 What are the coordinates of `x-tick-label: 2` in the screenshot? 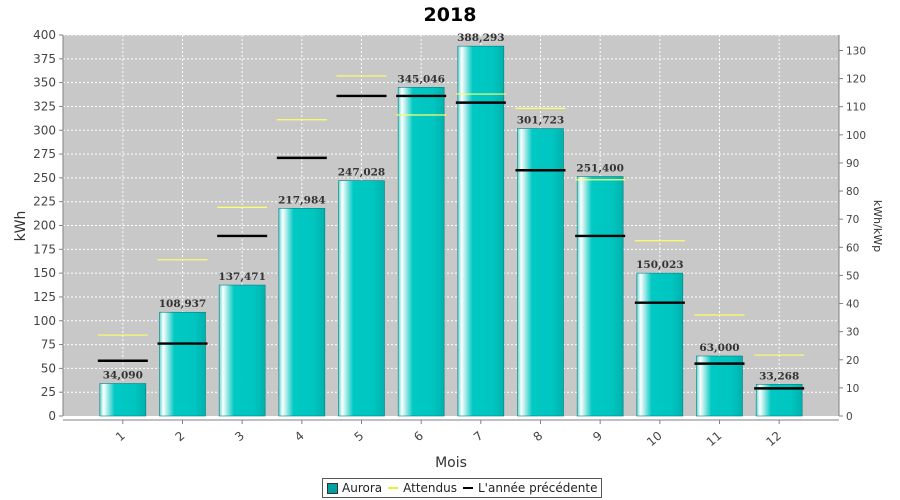 It's located at (180, 437).